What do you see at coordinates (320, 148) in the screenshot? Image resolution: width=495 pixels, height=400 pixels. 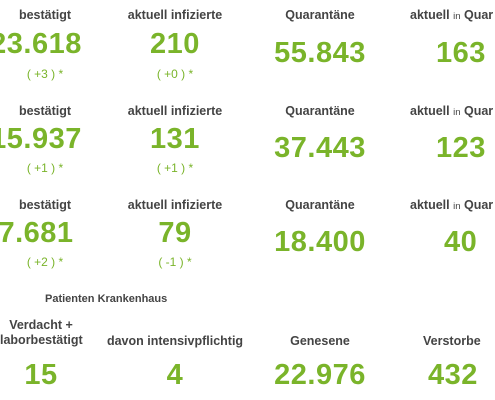 I see `row2-quarantine-value: 37.443` at bounding box center [320, 148].